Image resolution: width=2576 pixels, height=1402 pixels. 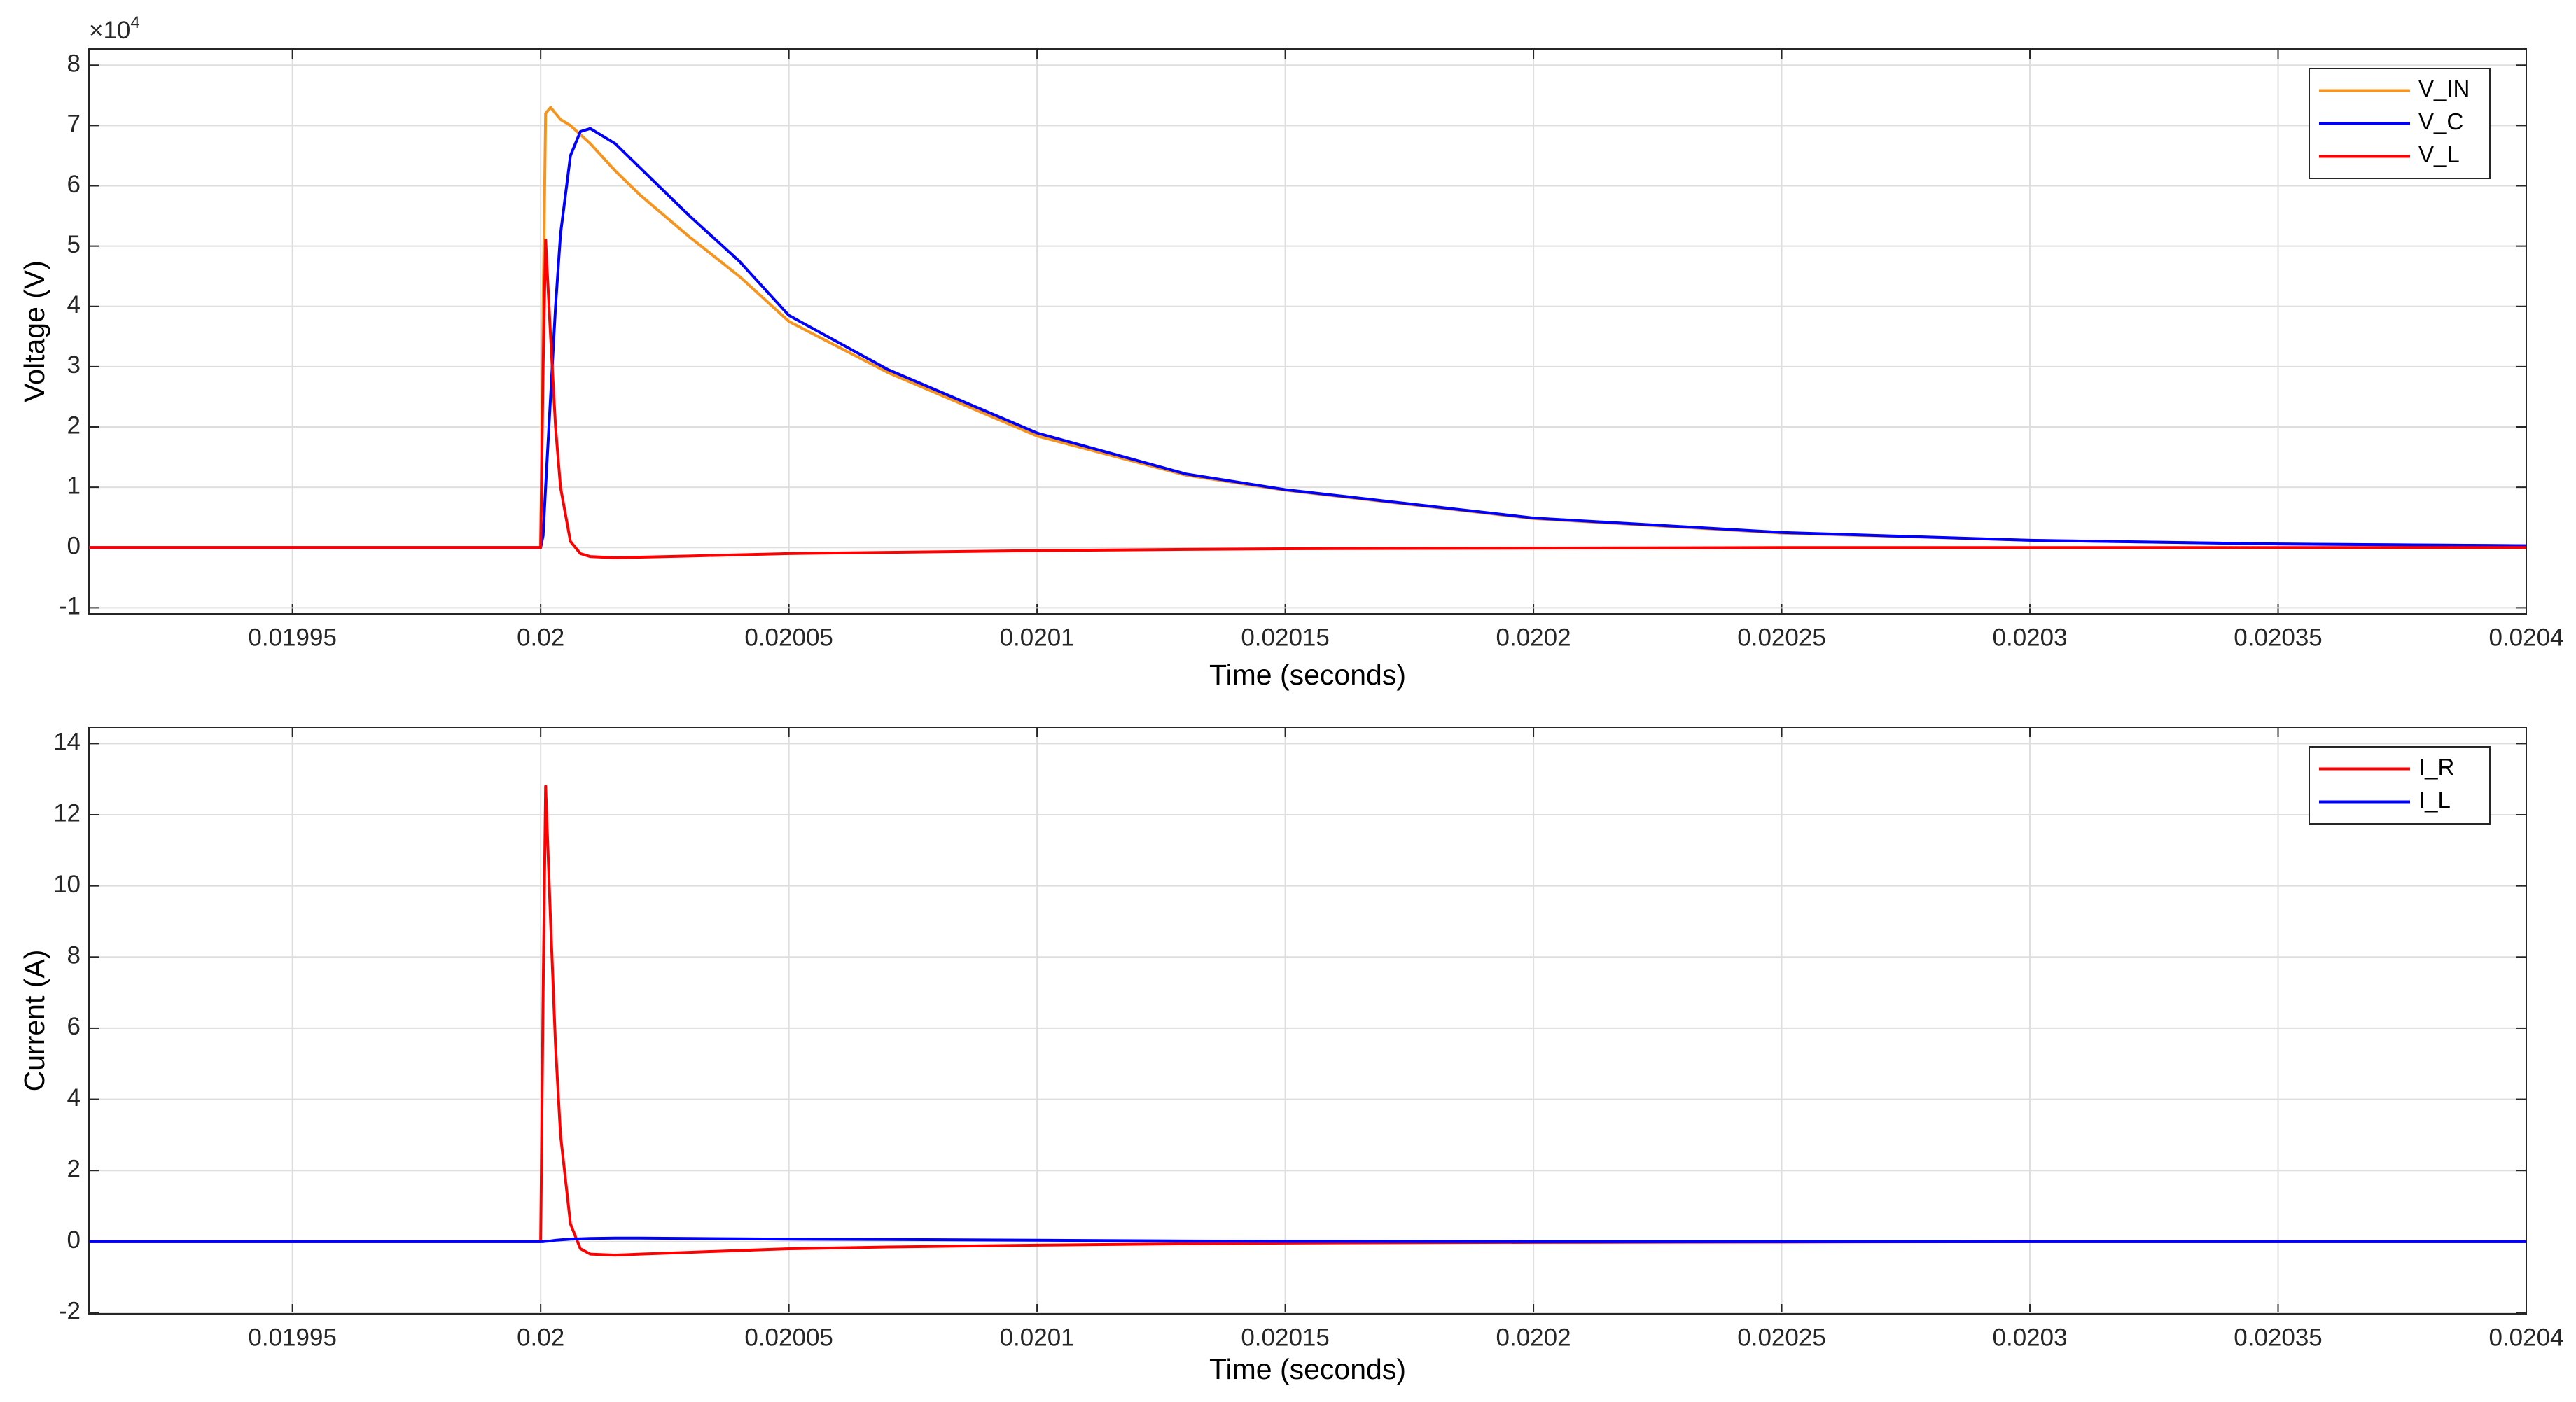 What do you see at coordinates (70, 1311) in the screenshot?
I see `y-tick-label: -2` at bounding box center [70, 1311].